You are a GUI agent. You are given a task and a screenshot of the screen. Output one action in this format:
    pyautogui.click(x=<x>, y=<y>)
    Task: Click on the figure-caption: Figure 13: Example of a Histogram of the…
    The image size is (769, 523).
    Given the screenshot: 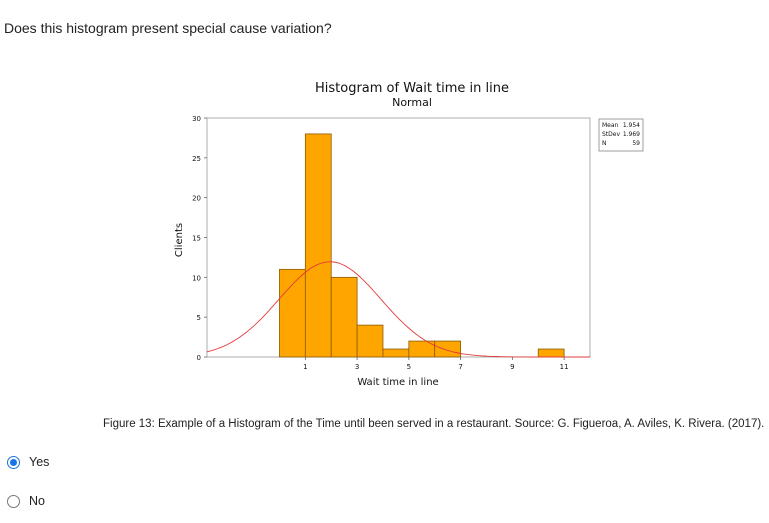 What is the action you would take?
    pyautogui.click(x=434, y=424)
    